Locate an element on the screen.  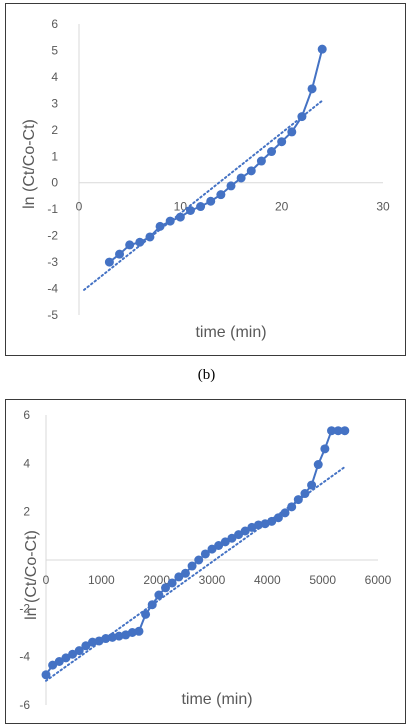
x-tick-label: 4000 is located at coordinates (267, 580).